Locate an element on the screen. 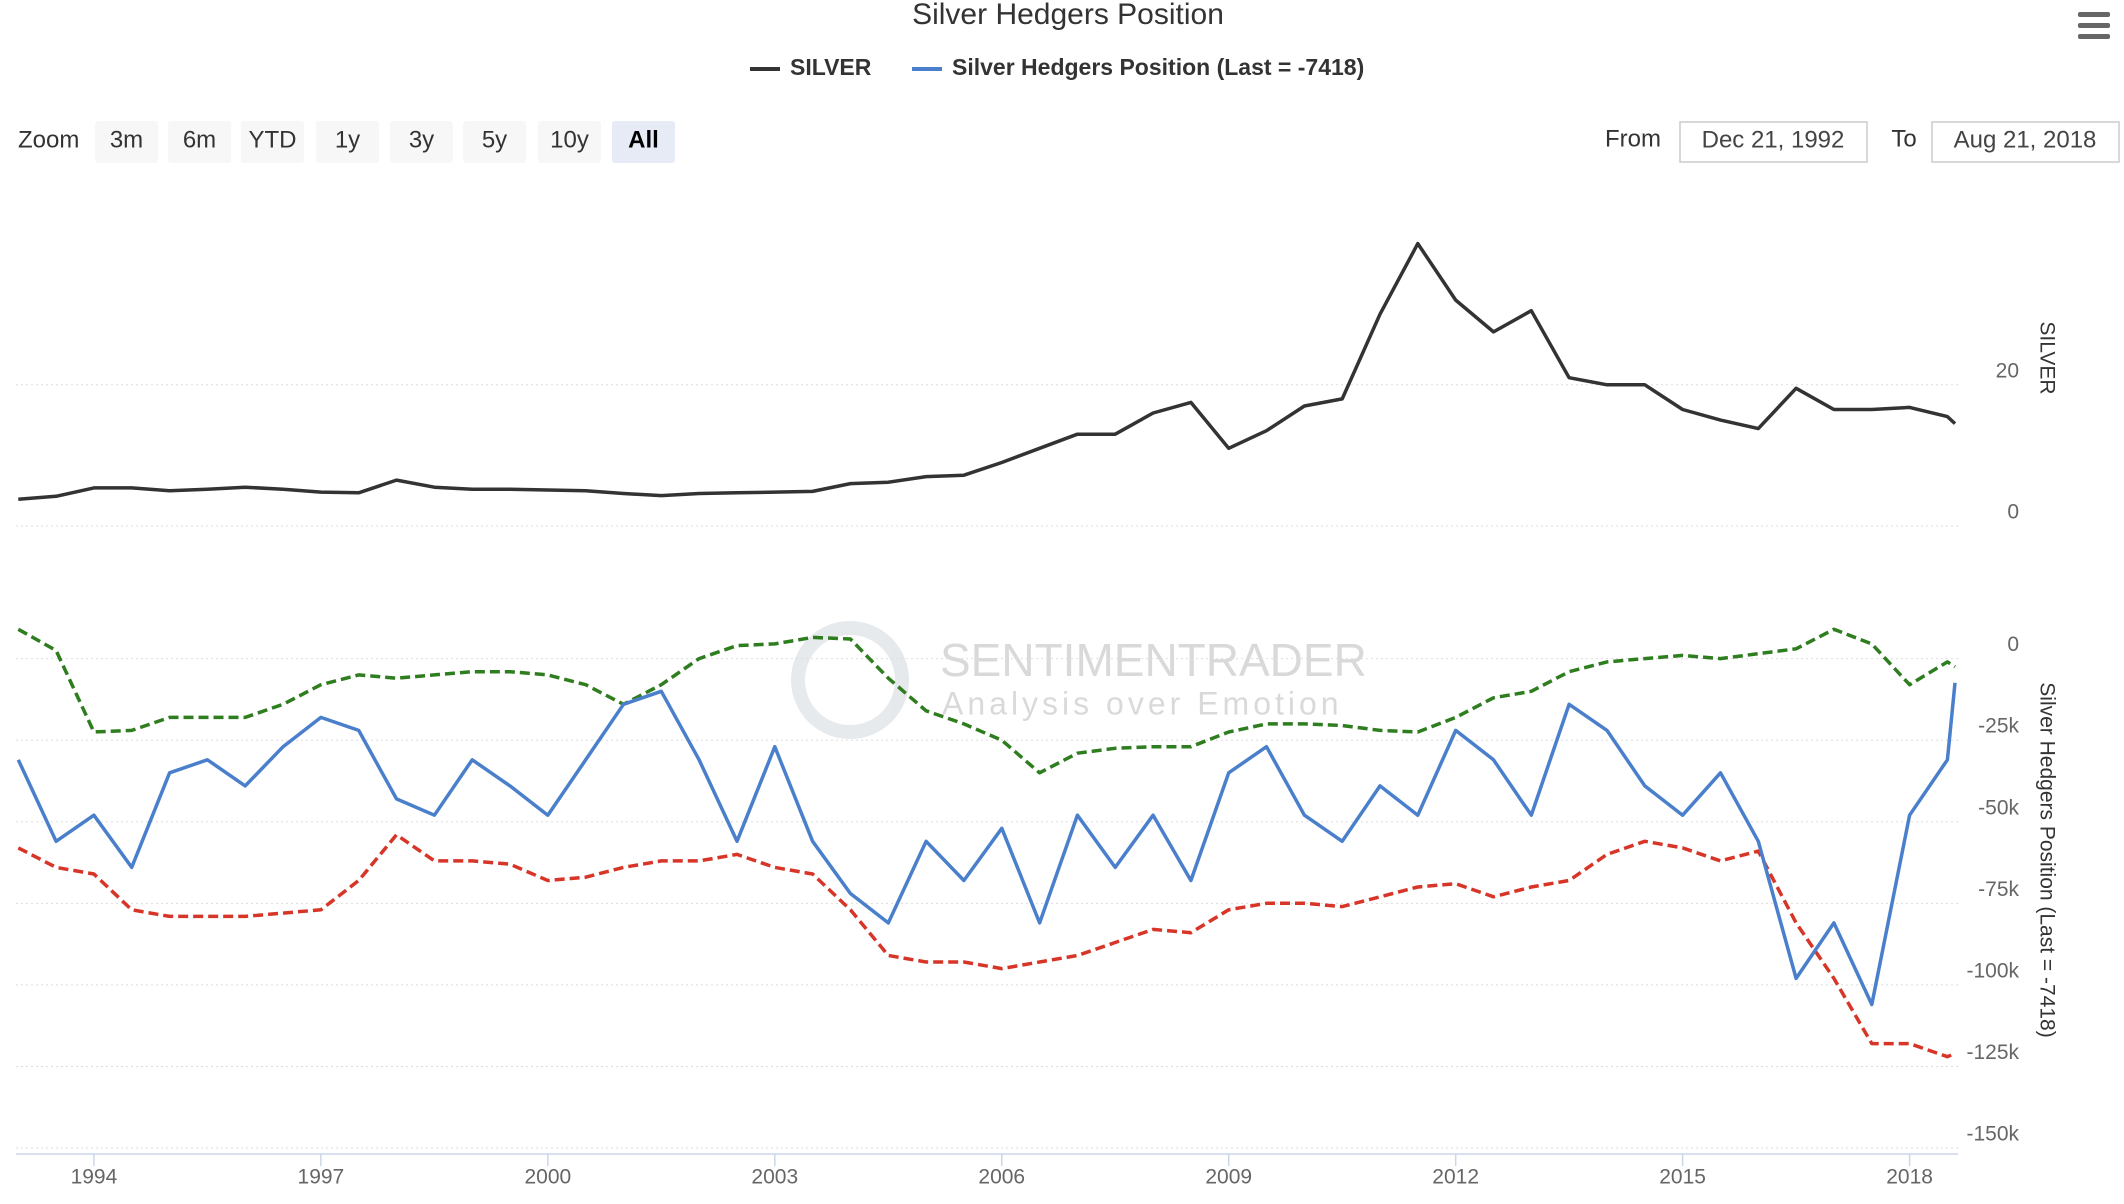 The height and width of the screenshot is (1204, 2124). x-tick-label: 1997 is located at coordinates (321, 1177).